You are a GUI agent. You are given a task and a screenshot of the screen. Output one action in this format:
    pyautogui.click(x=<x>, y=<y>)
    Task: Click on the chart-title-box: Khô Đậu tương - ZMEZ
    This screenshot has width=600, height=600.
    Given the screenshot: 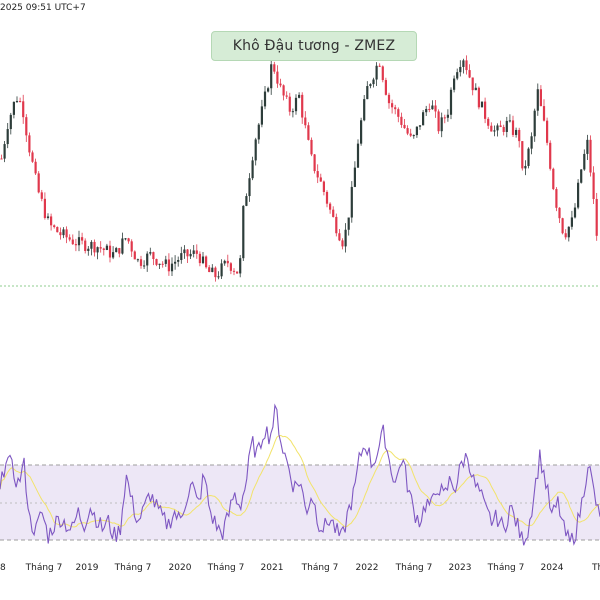 What is the action you would take?
    pyautogui.click(x=314, y=46)
    